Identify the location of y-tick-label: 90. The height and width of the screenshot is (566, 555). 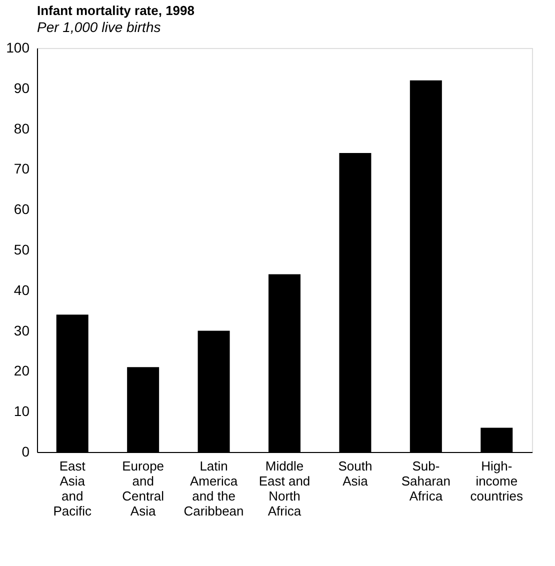
(22, 88).